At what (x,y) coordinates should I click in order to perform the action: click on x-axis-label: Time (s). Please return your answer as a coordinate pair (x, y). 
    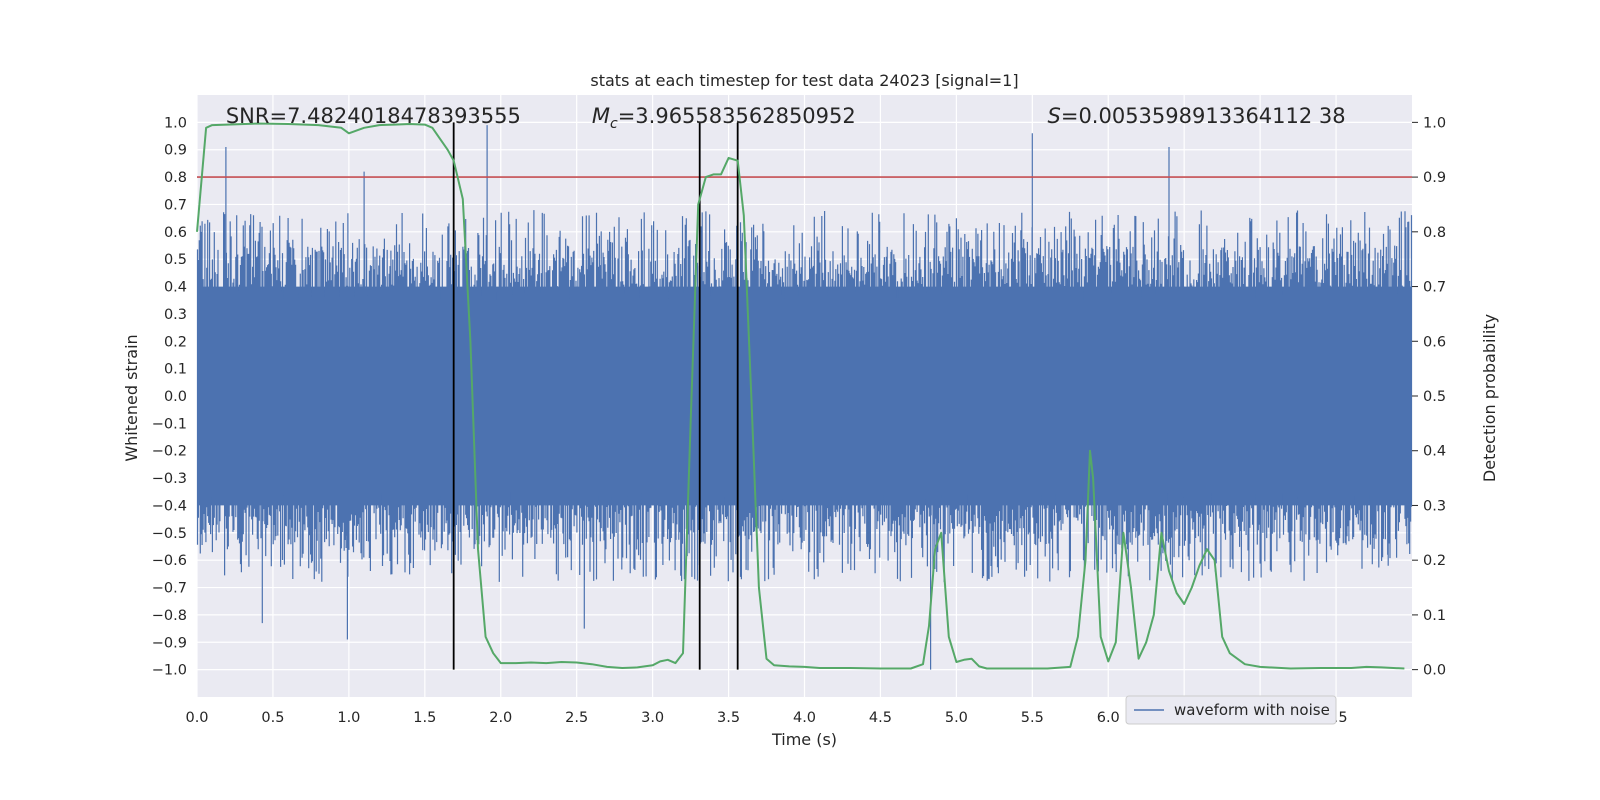
    Looking at the image, I should click on (804, 739).